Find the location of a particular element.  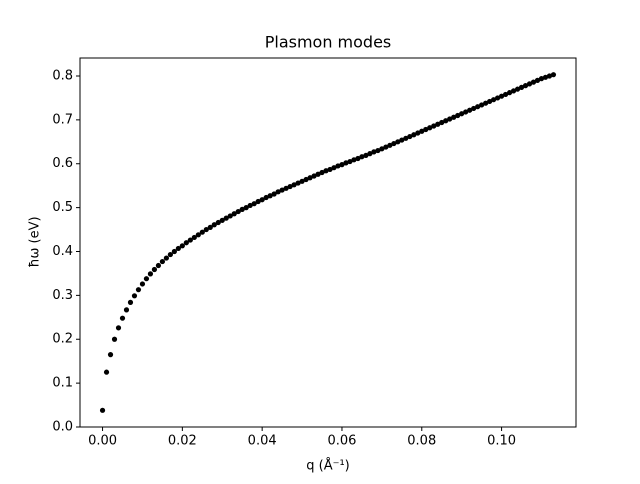

x-tick-label: 0.00 is located at coordinates (102, 441).